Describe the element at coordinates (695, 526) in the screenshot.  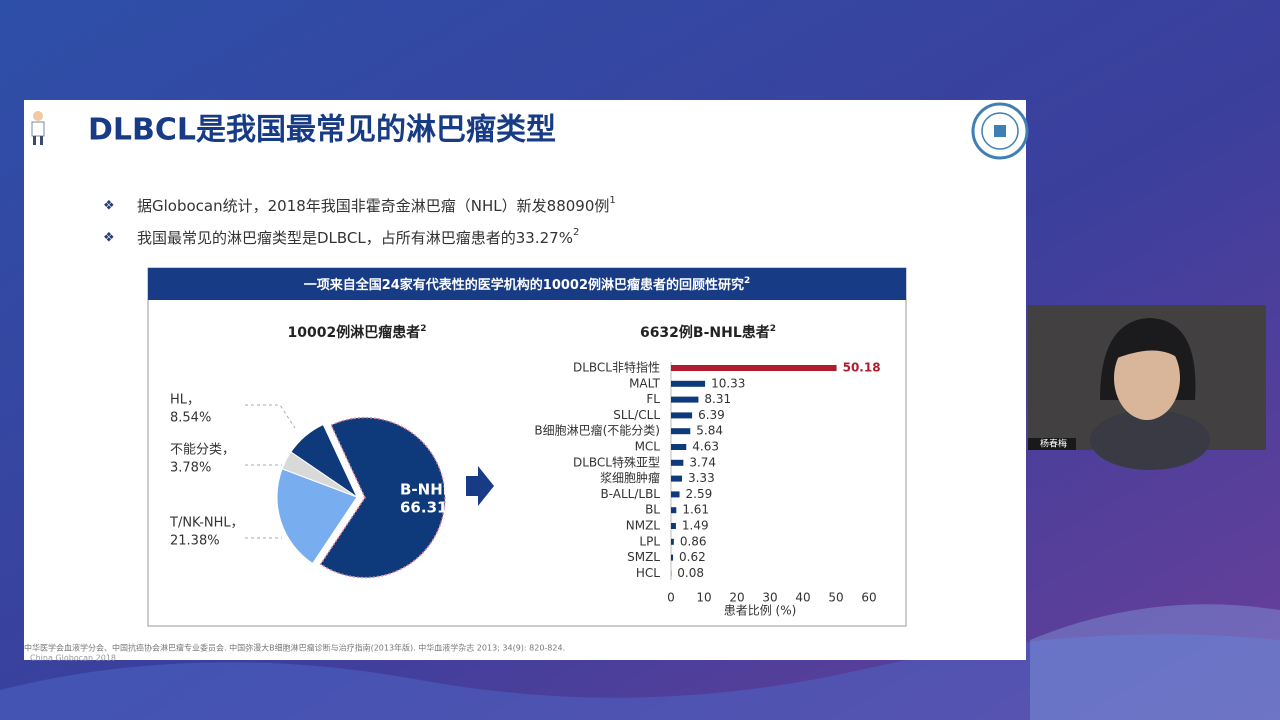
I see `value-label: 1.49` at that location.